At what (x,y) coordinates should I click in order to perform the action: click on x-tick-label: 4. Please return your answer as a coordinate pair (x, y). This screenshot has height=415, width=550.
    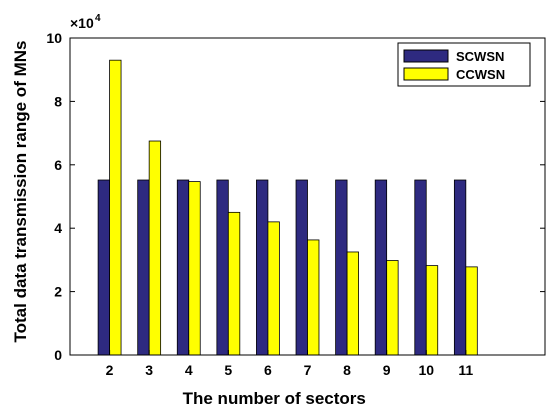
    Looking at the image, I should click on (189, 370).